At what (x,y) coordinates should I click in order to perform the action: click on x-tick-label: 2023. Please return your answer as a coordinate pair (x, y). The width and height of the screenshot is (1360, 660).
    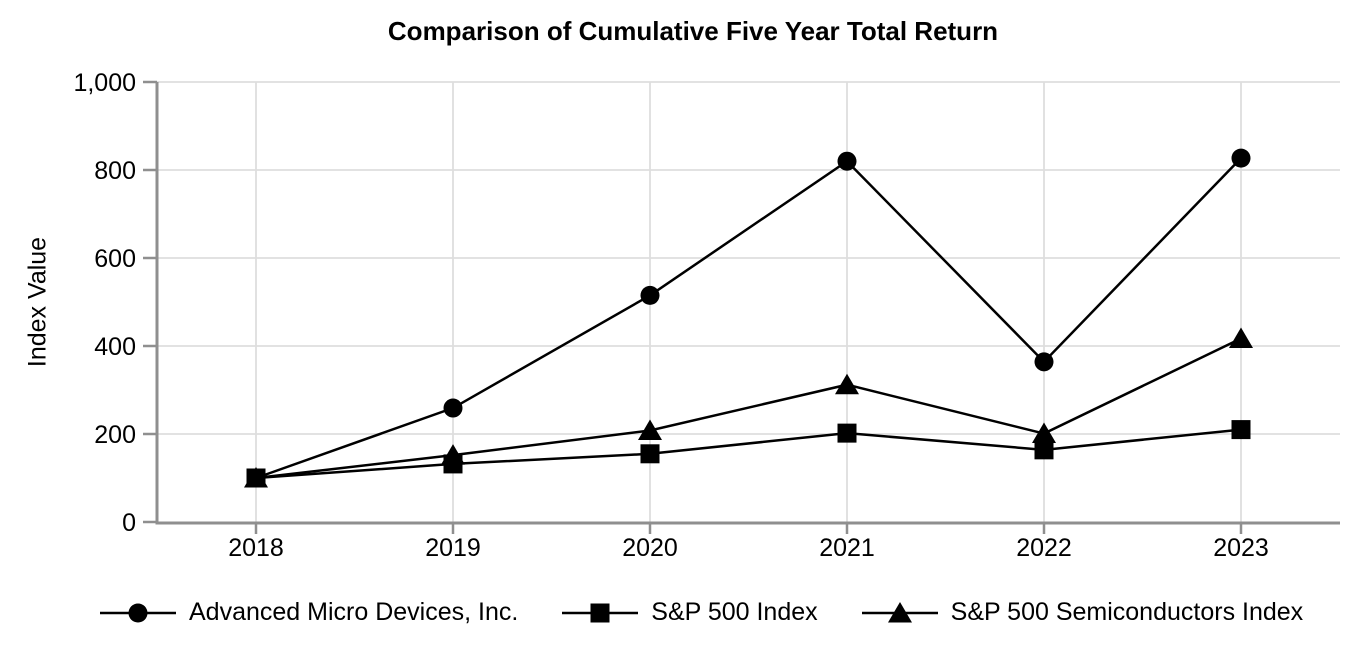
    Looking at the image, I should click on (1241, 548).